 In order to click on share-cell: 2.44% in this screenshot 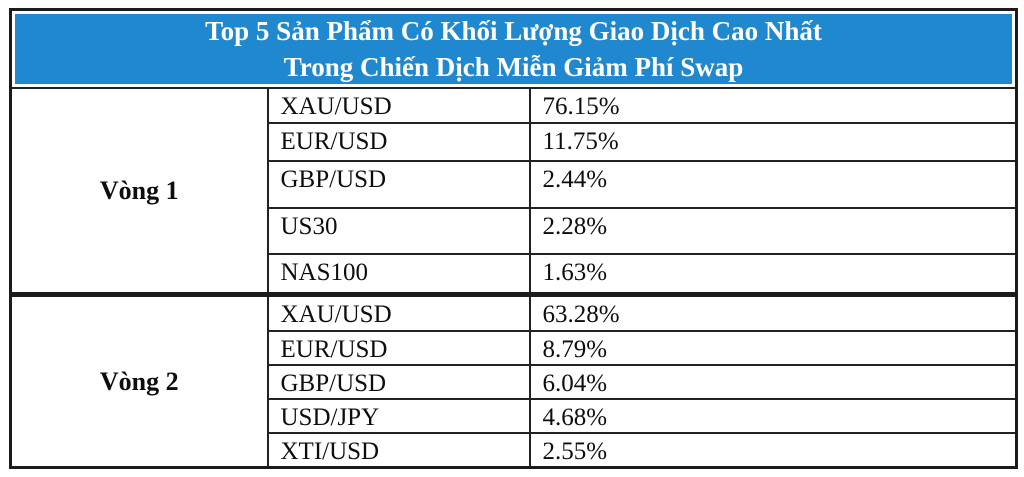, I will do `click(773, 184)`.